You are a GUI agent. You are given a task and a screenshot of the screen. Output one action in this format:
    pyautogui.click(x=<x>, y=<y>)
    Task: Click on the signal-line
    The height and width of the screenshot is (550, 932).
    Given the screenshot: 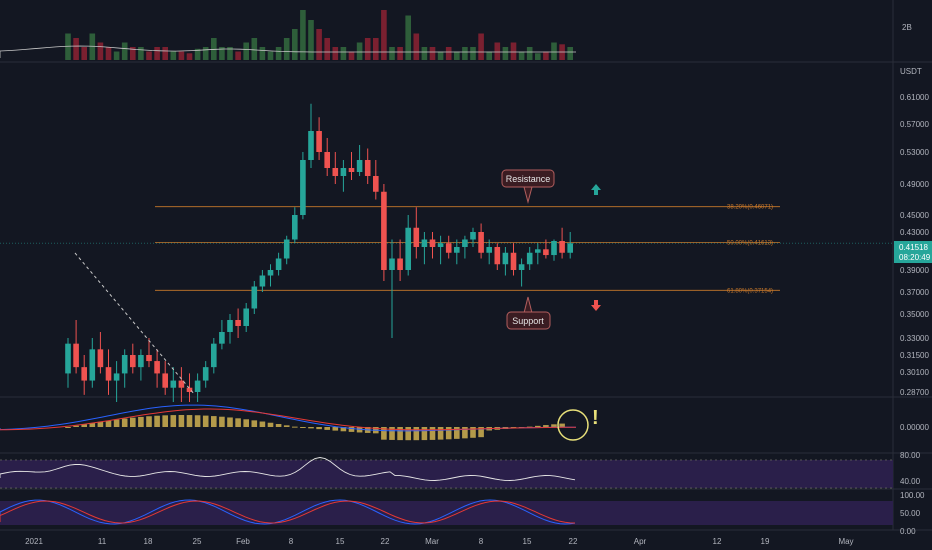 What is the action you would take?
    pyautogui.click(x=288, y=419)
    